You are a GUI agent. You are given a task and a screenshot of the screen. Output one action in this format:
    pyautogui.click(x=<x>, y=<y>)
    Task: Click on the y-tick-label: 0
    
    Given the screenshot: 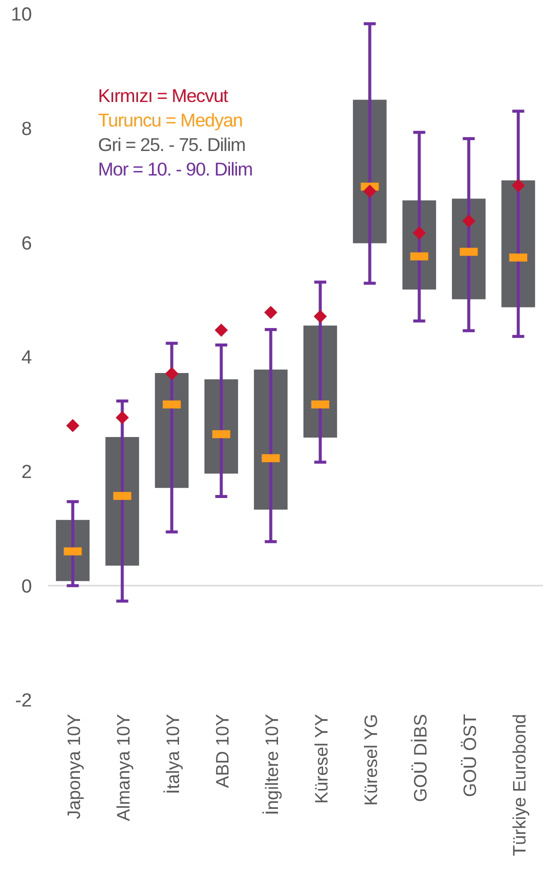 What is the action you would take?
    pyautogui.click(x=26, y=587)
    